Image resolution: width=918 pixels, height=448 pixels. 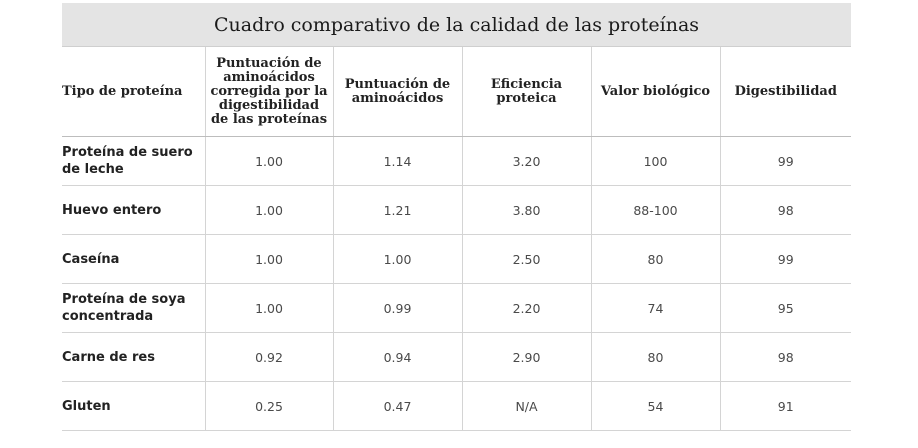 I want to click on cell-protein-type: Proteína de suero de leche, so click(x=133, y=161).